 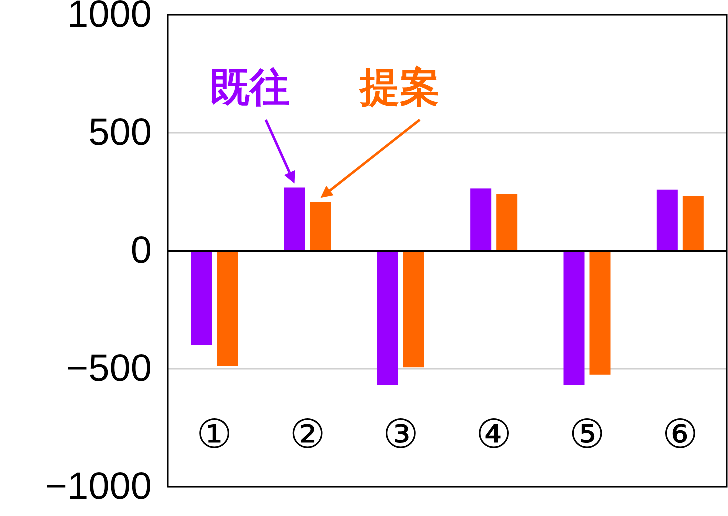 I want to click on y-tick-label: 1000, so click(x=109, y=18).